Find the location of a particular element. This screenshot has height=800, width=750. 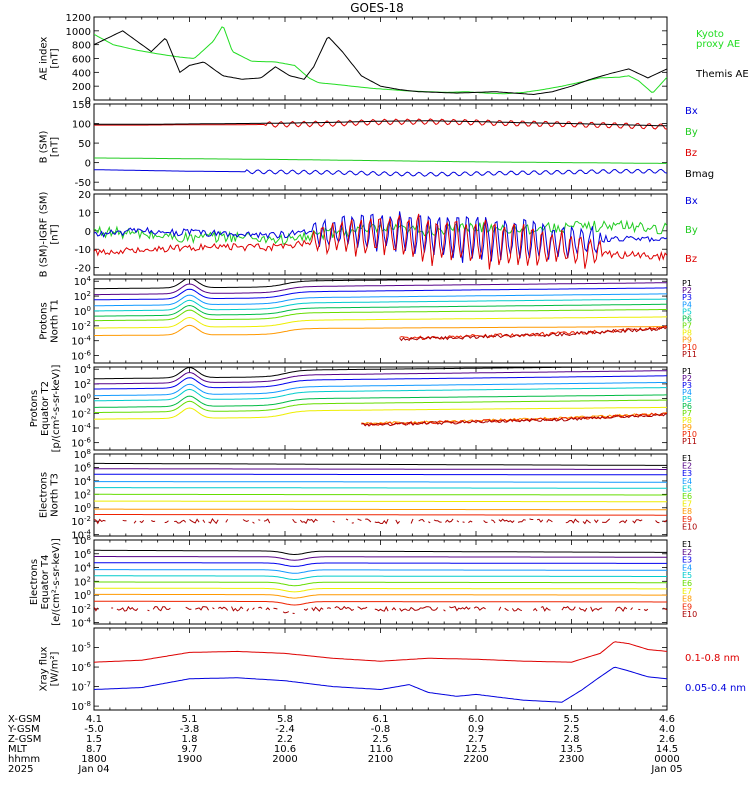

series-line-et3-E8 is located at coordinates (380, 509).